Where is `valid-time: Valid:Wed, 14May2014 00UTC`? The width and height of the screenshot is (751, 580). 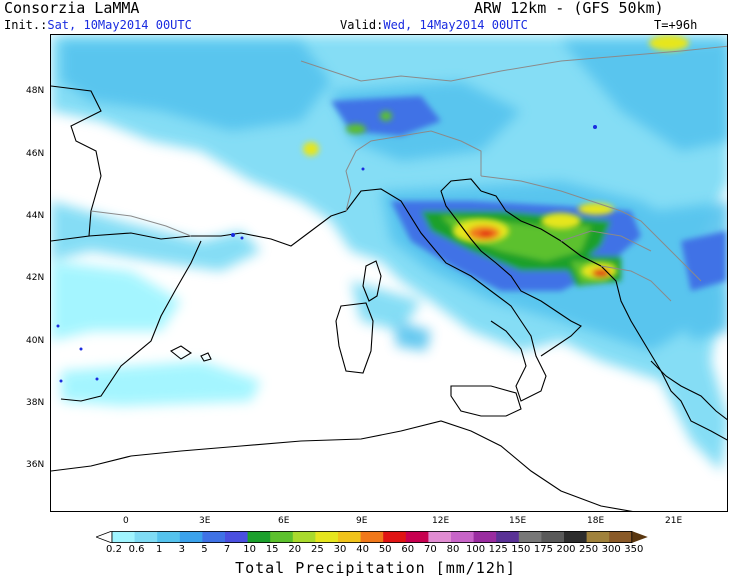
valid-time: Valid:Wed, 14May2014 00UTC is located at coordinates (434, 25).